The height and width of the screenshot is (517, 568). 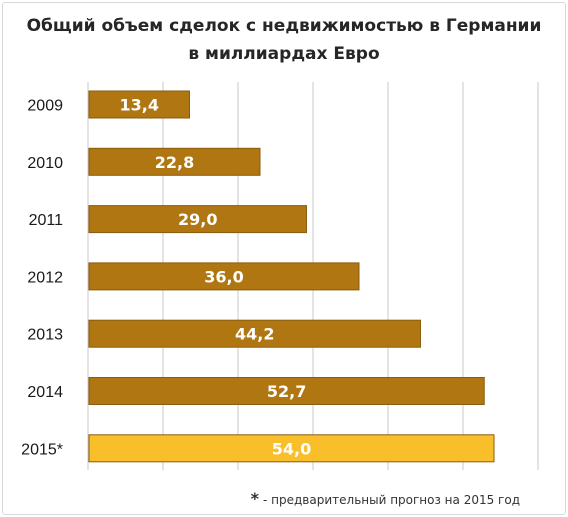 I want to click on category-label: 2015*, so click(x=42, y=449).